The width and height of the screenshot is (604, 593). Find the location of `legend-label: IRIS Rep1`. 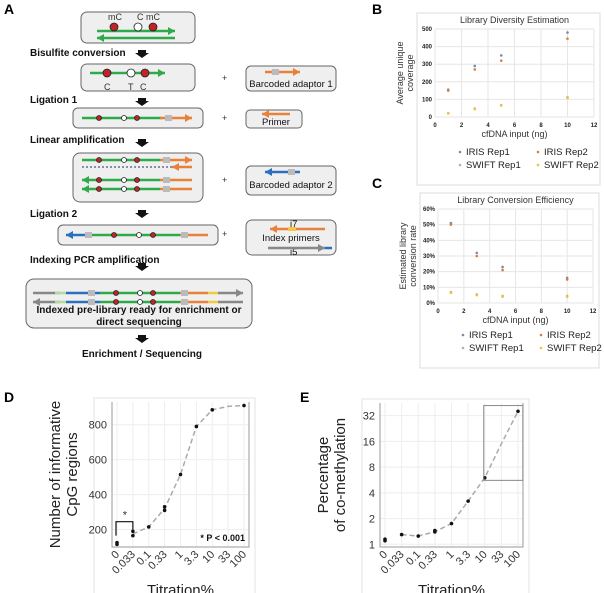

legend-label: IRIS Rep1 is located at coordinates (491, 335).